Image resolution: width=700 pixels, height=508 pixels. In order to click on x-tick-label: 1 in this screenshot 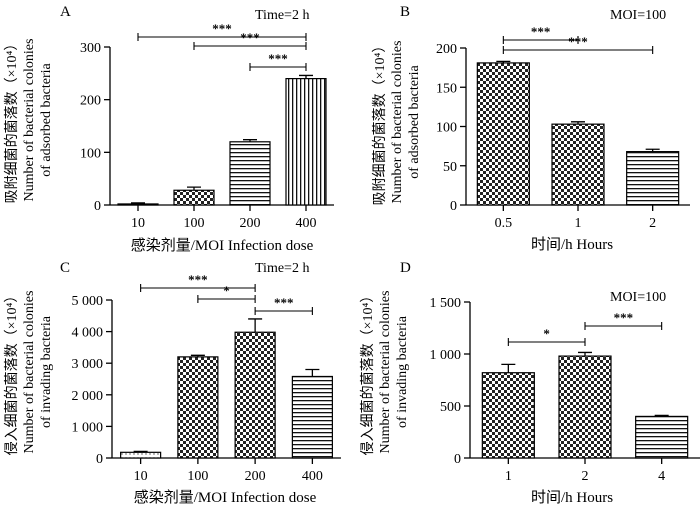, I will do `click(578, 223)`.